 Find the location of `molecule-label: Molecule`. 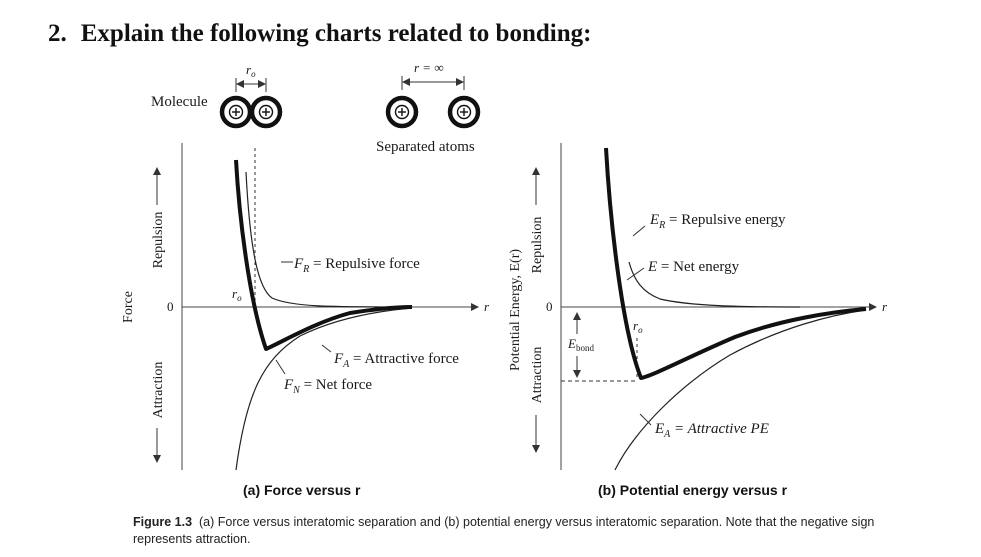

molecule-label: Molecule is located at coordinates (179, 102).